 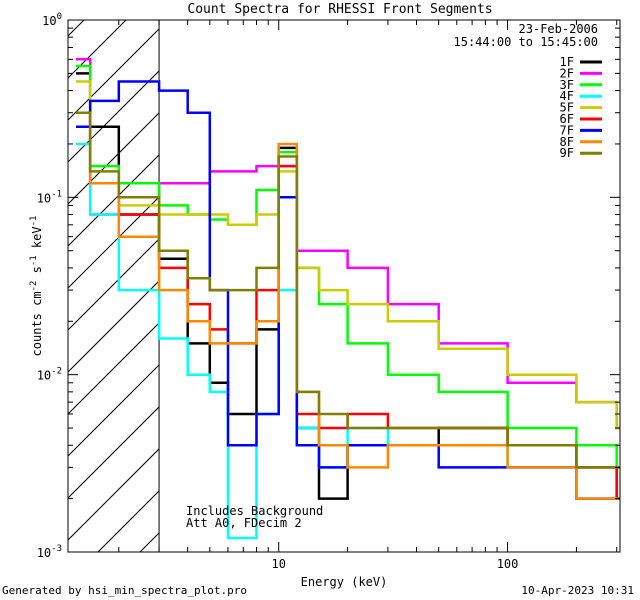 What do you see at coordinates (577, 590) in the screenshot?
I see `footer-timestamp: 10-Apr-2023 10:31` at bounding box center [577, 590].